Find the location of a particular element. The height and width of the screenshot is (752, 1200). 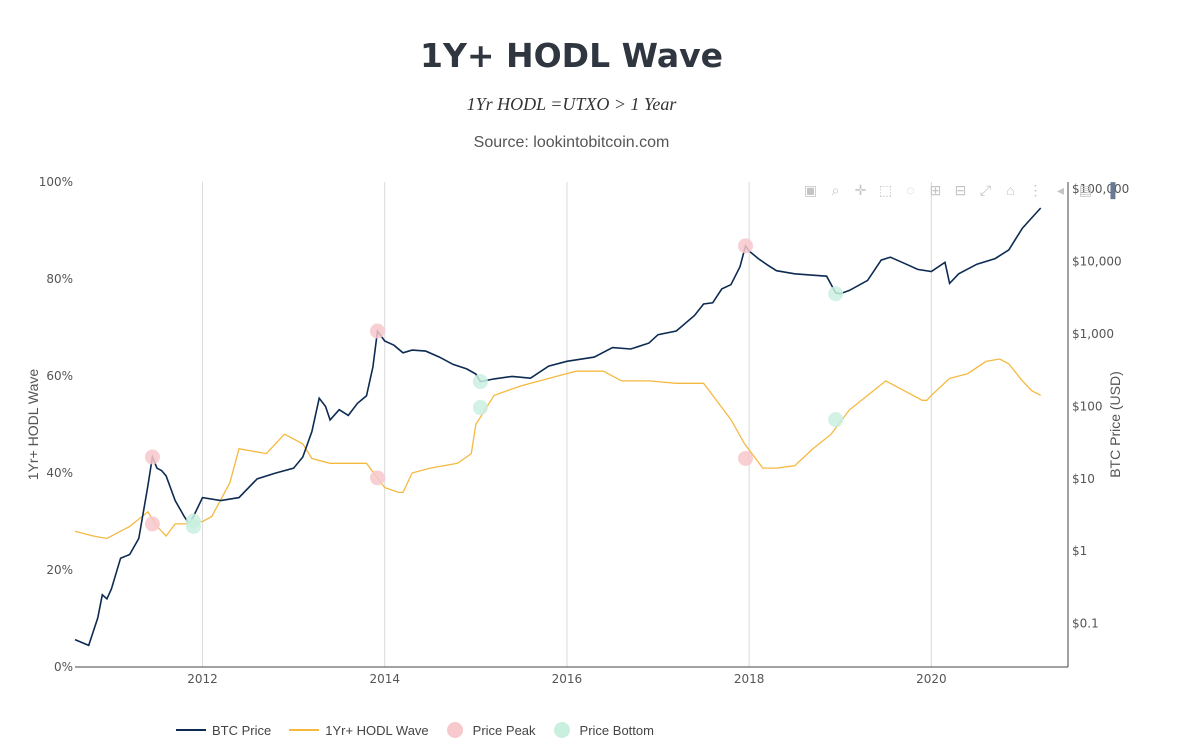

x-tick-label: 2014 is located at coordinates (384, 679).